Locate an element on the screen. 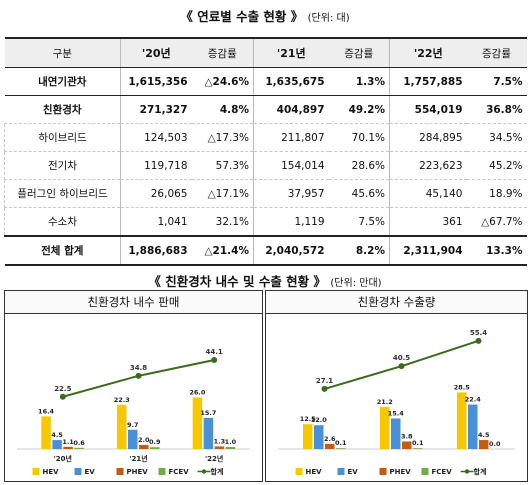  category-label: '21년 is located at coordinates (138, 458).